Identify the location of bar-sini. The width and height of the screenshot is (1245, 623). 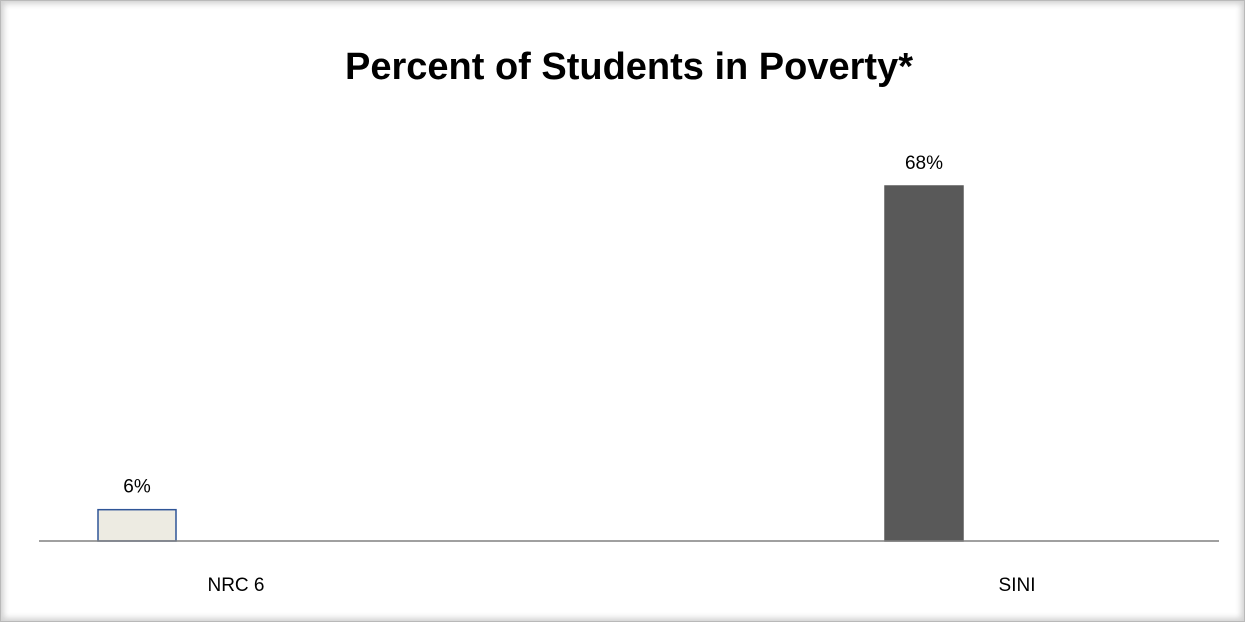
(924, 363).